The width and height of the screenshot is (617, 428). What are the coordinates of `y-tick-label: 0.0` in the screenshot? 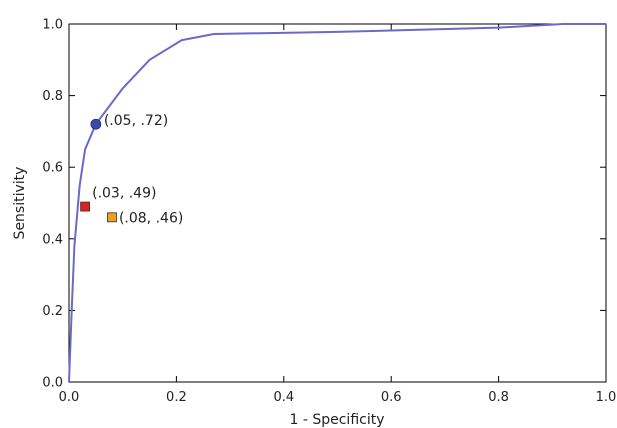 It's located at (52, 383).